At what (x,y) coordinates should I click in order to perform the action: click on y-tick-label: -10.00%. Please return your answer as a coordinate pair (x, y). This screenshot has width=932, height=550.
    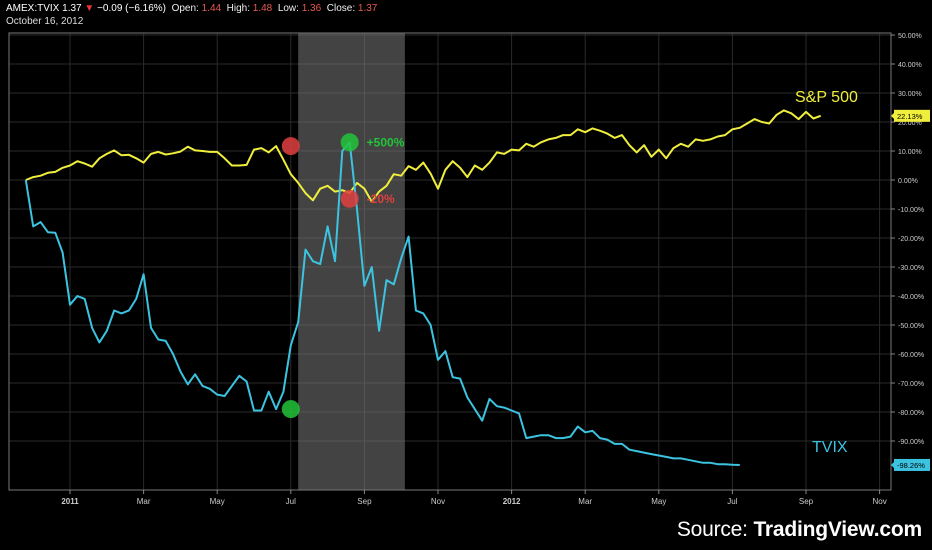
    Looking at the image, I should click on (911, 210).